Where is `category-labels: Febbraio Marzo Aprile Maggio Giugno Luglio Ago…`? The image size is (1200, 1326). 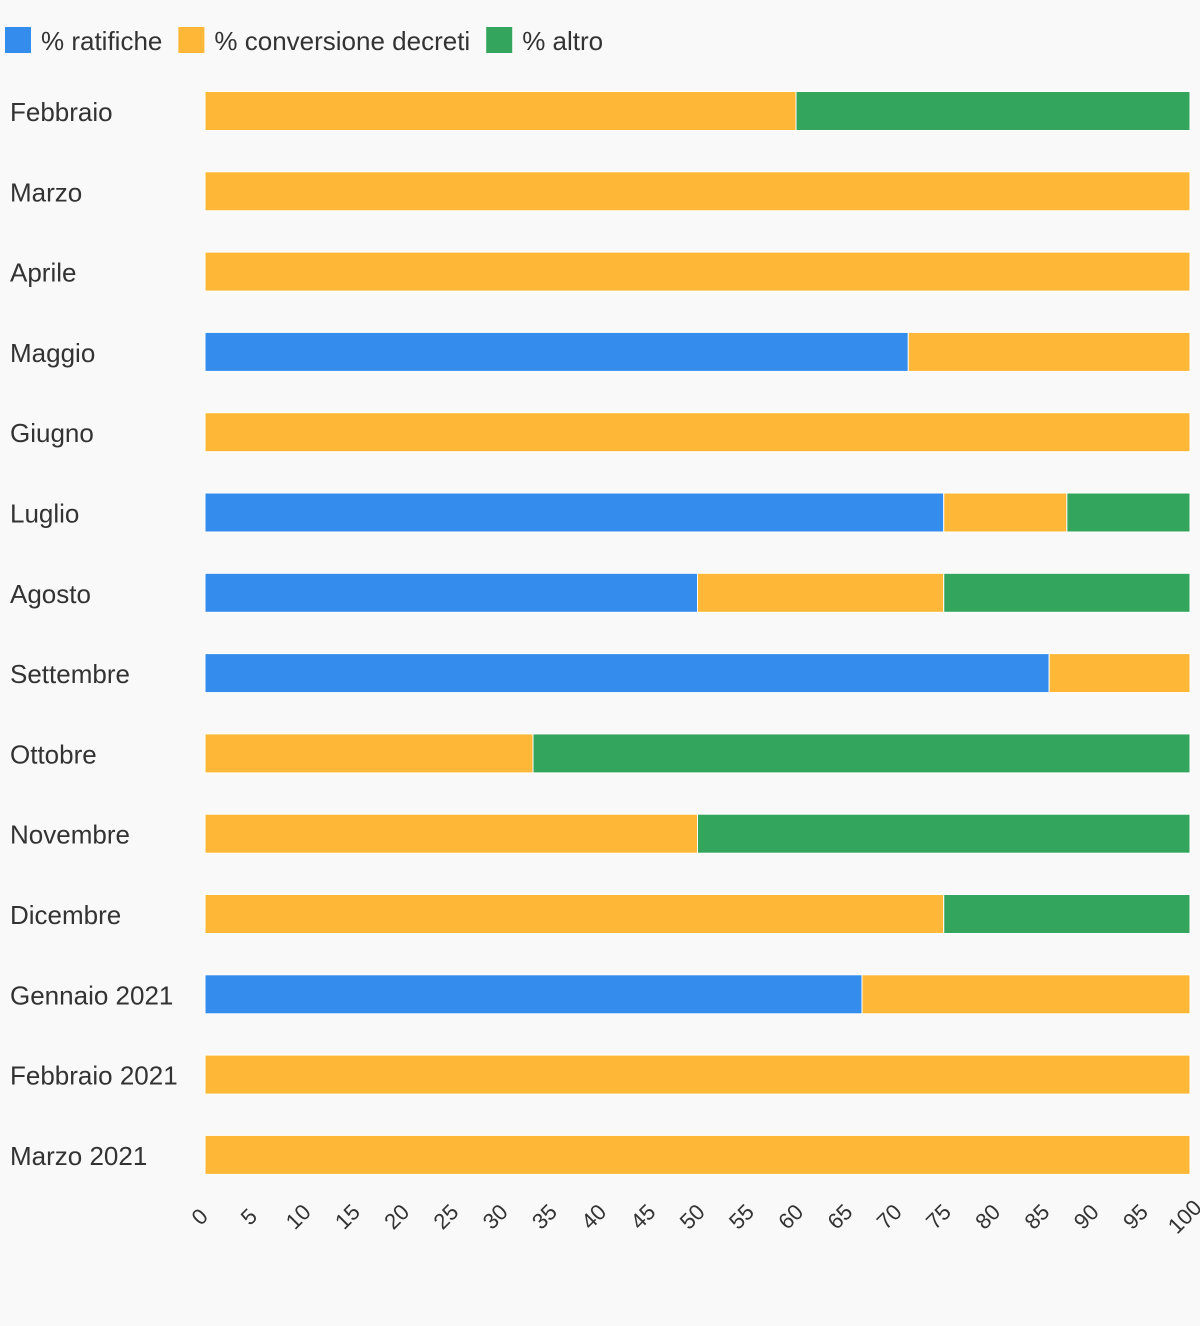 category-labels: Febbraio Marzo Aprile Maggio Giugno Luglio Ago… is located at coordinates (94, 634).